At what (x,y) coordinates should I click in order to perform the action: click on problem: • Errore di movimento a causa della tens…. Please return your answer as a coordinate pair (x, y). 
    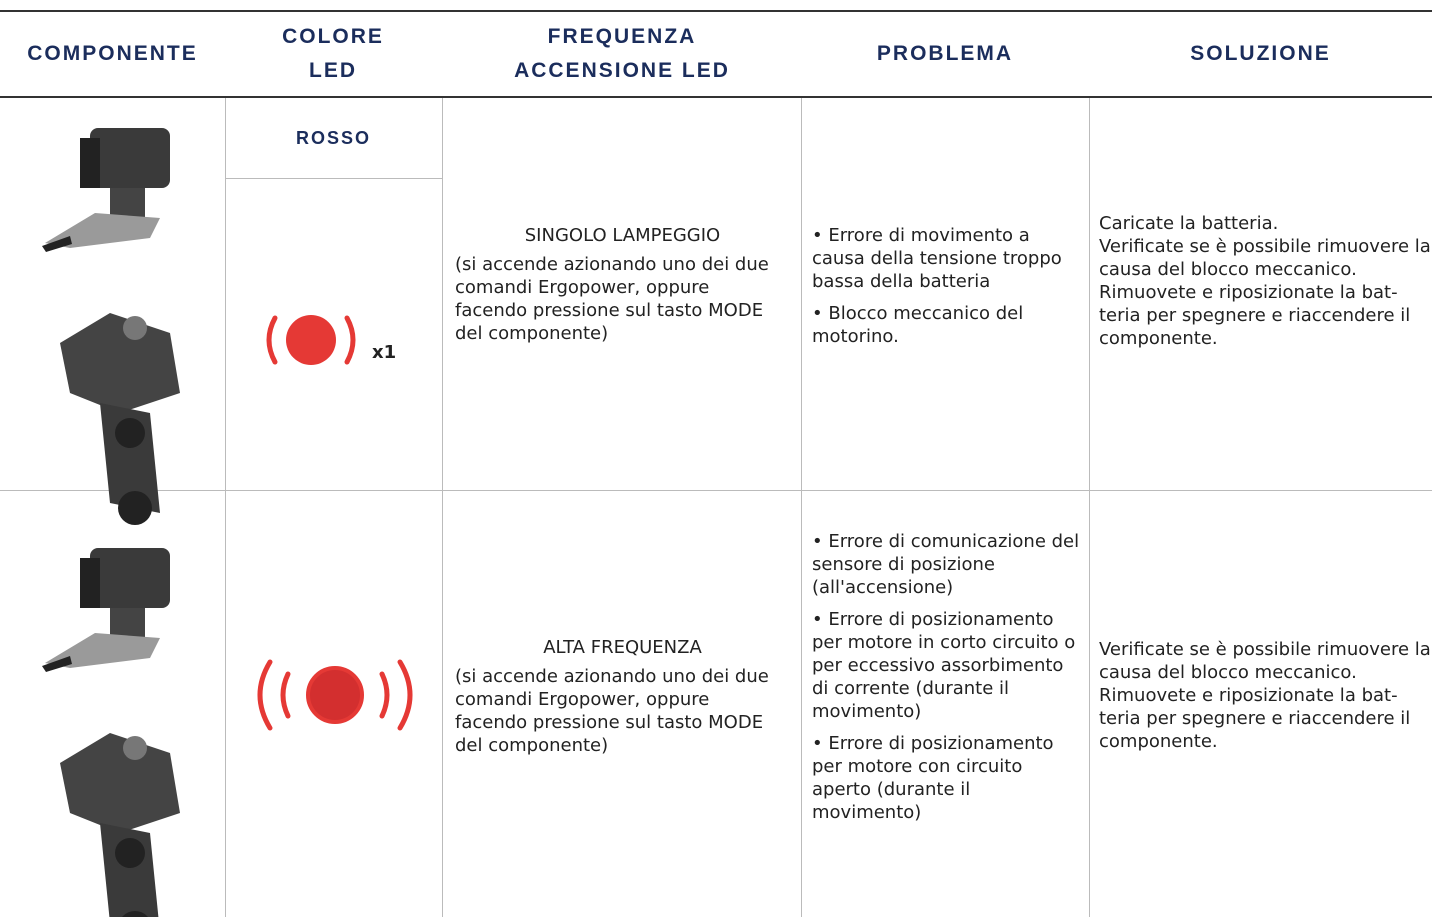
    Looking at the image, I should click on (937, 258).